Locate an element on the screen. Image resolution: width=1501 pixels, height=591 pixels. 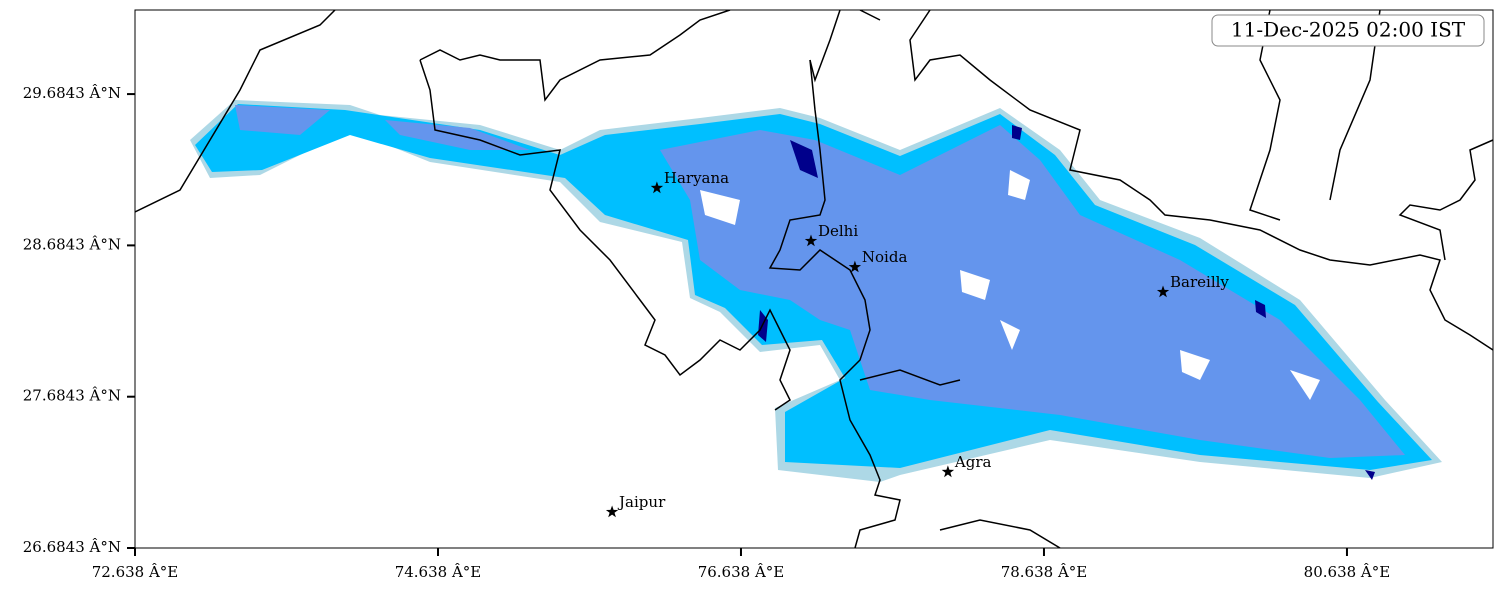
map-title: 11-Dec-2025 02:00 IST is located at coordinates (1348, 30).